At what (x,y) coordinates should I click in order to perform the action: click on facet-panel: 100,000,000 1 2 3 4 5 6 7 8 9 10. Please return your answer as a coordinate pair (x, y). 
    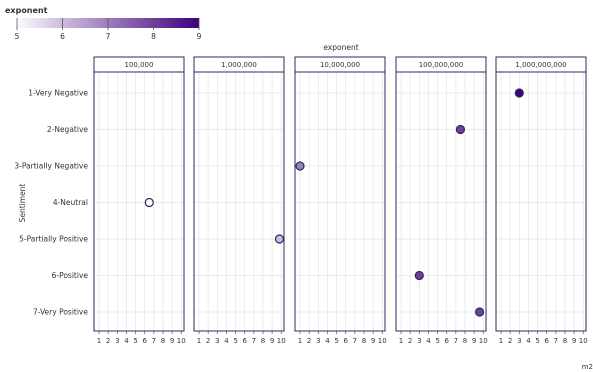
    Looking at the image, I should click on (441, 200).